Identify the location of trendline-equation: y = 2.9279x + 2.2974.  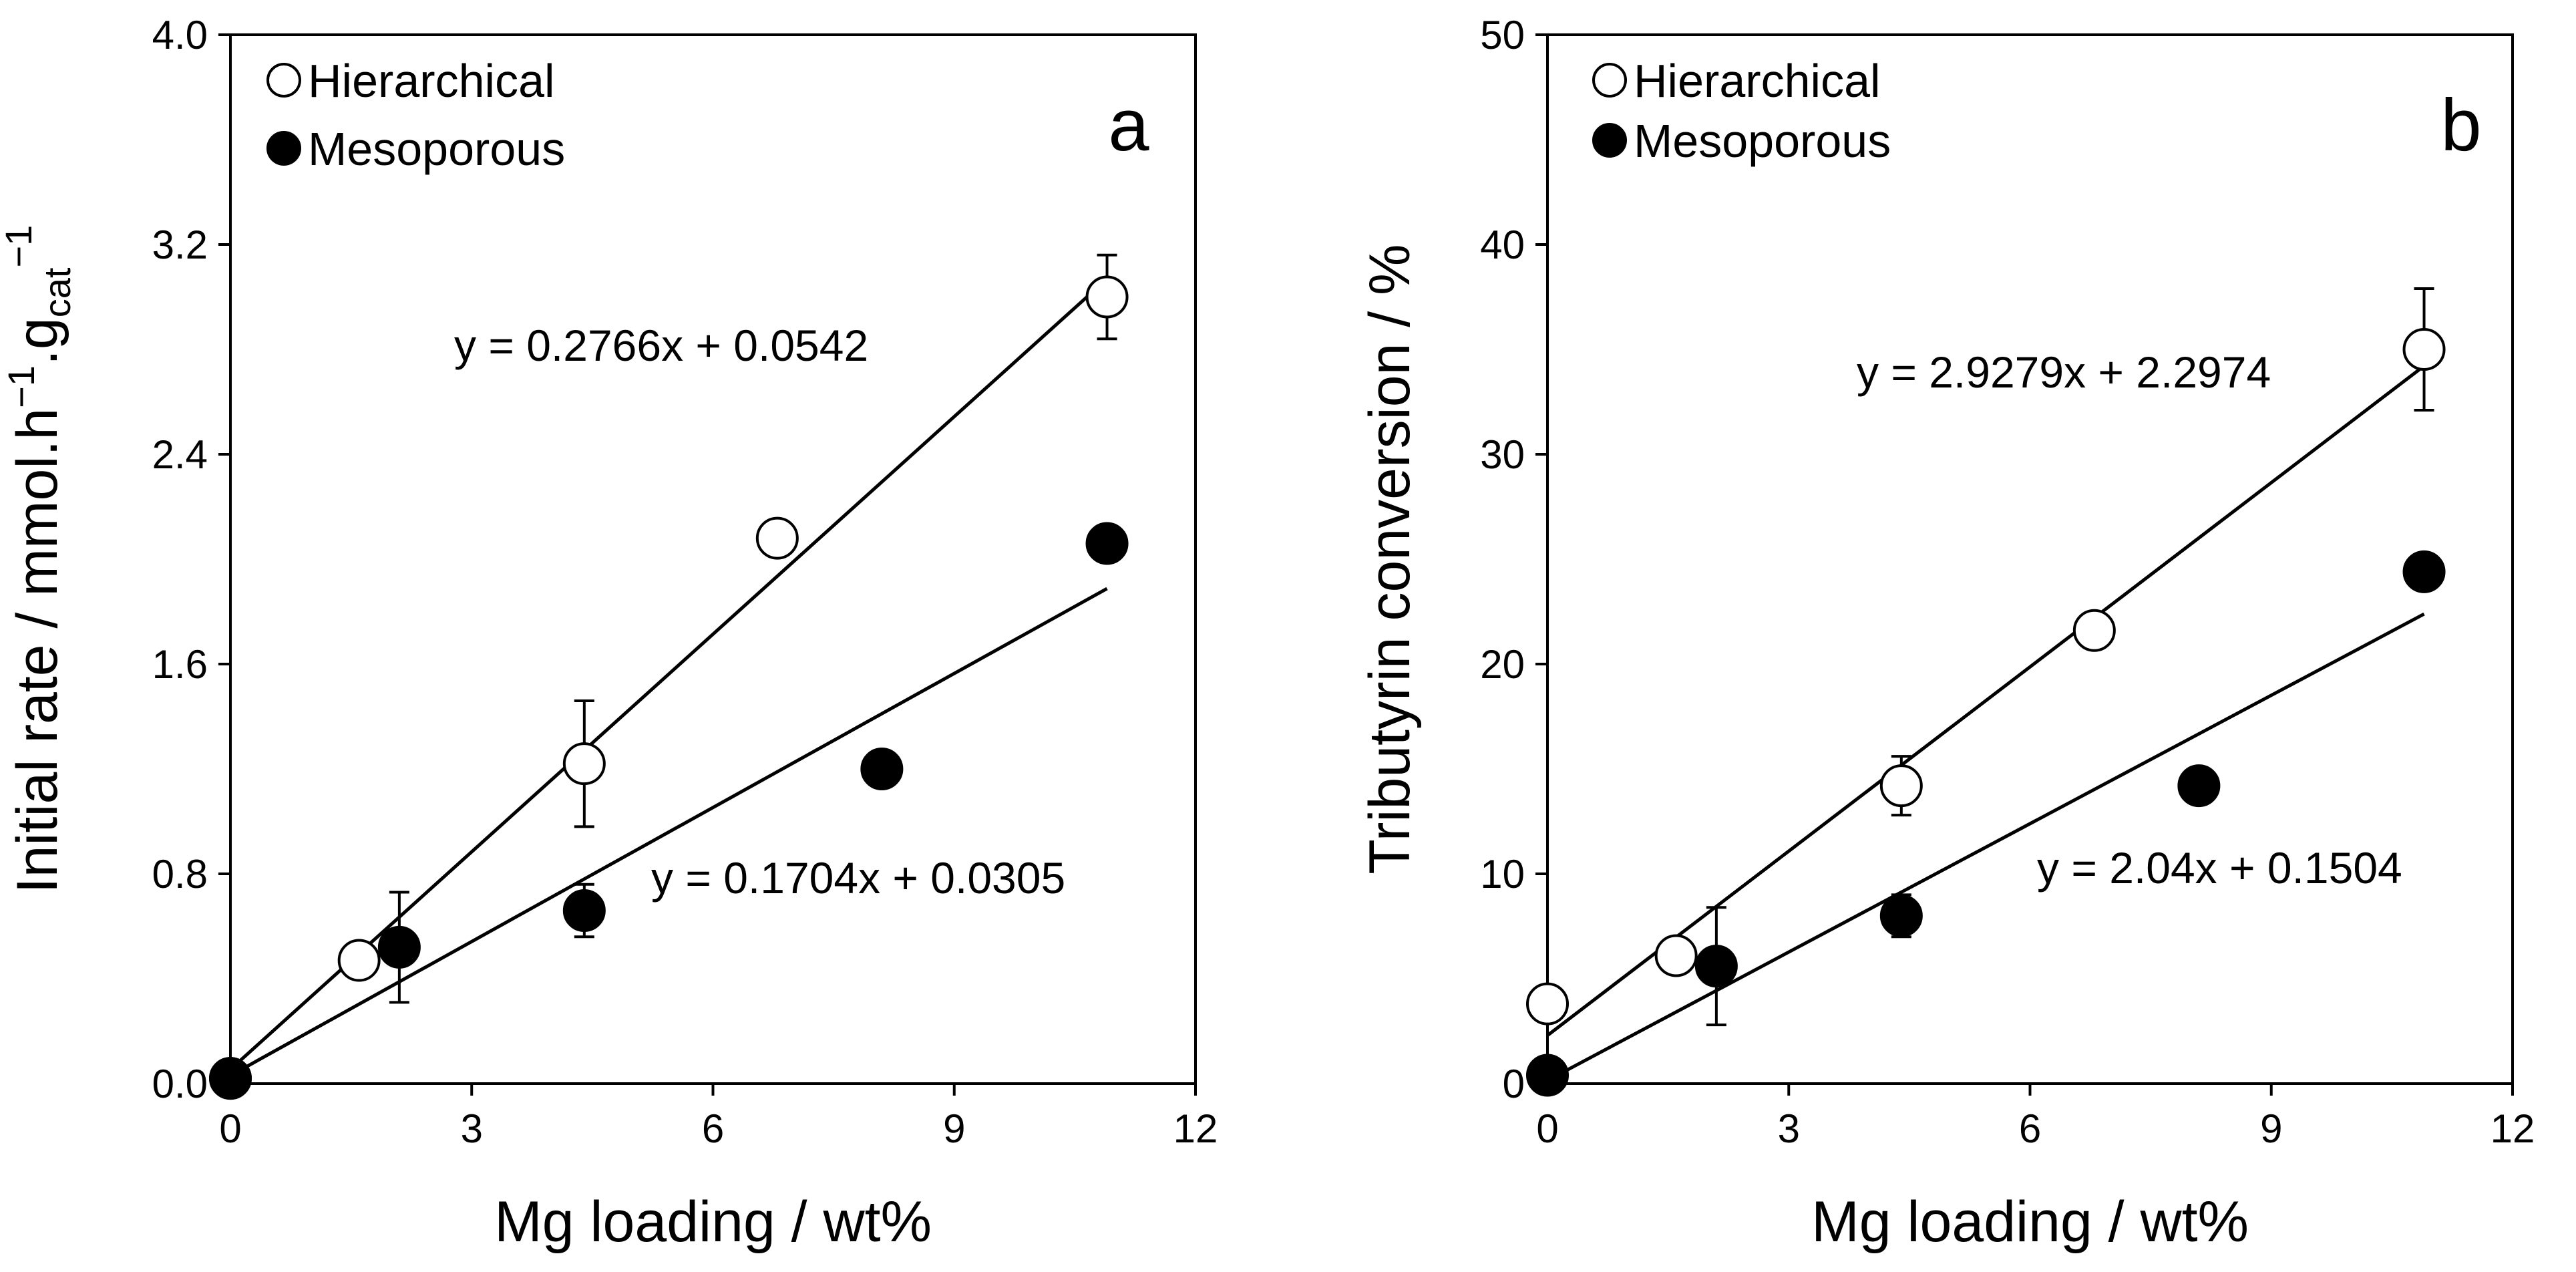
(2064, 372).